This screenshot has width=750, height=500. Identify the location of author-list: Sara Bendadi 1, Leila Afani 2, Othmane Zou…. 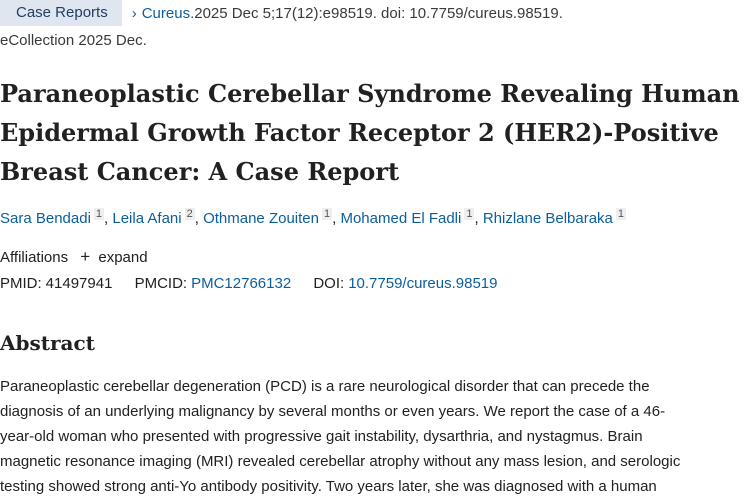
(313, 217).